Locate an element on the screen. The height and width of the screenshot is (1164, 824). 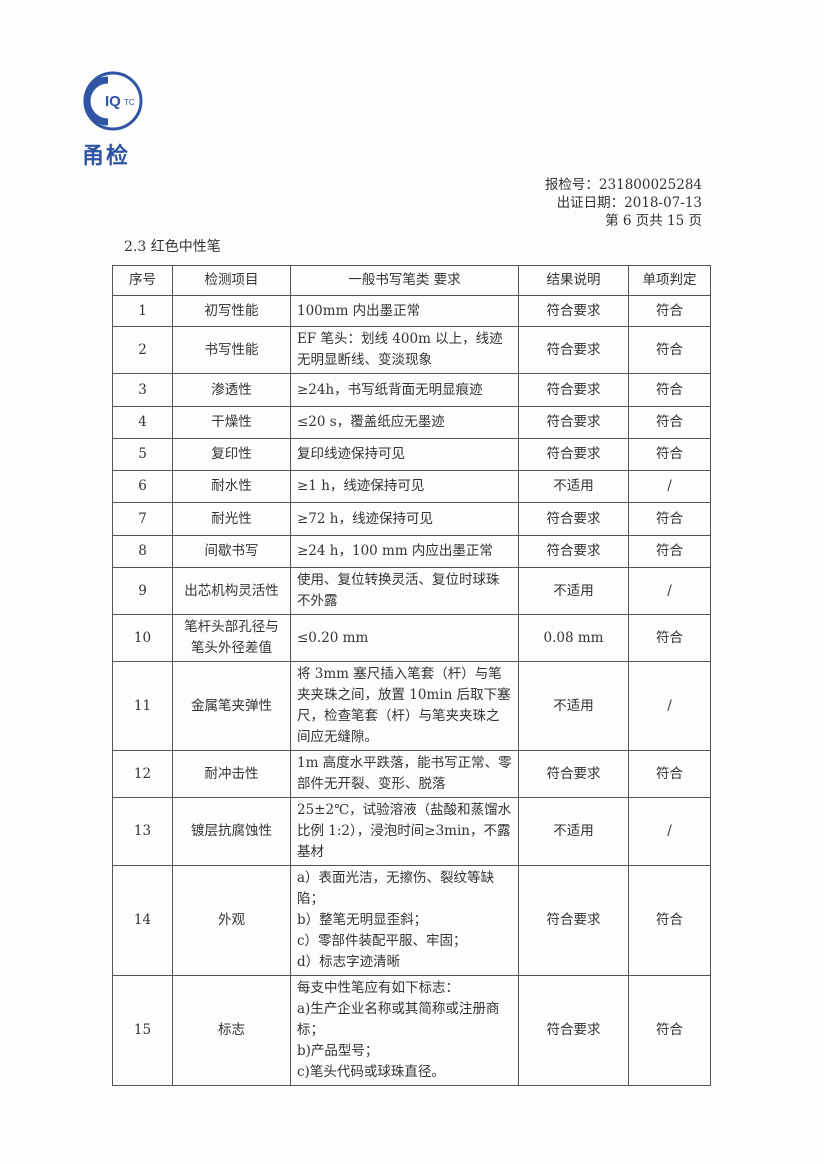
row-number: 6 is located at coordinates (142, 486).